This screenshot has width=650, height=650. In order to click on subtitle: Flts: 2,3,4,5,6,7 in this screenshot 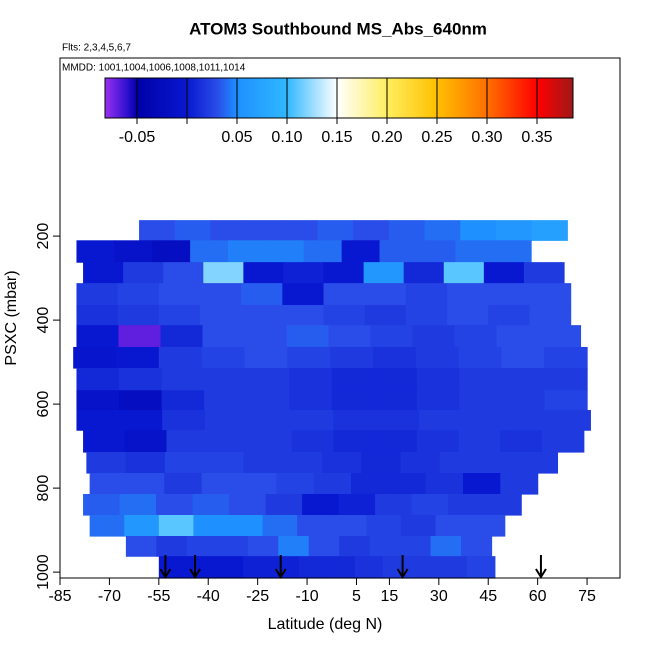, I will do `click(96, 48)`.